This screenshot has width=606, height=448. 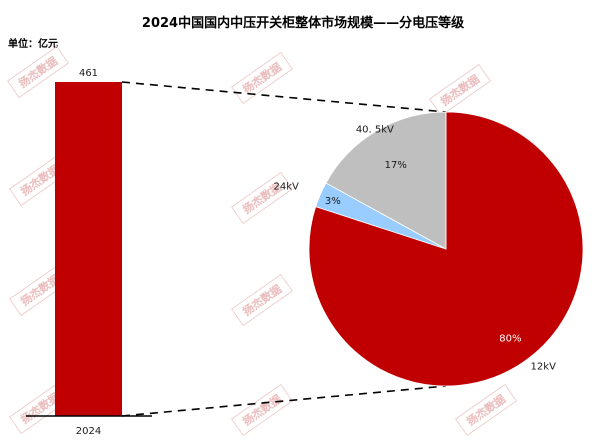 I want to click on bar-2024, so click(x=88, y=249).